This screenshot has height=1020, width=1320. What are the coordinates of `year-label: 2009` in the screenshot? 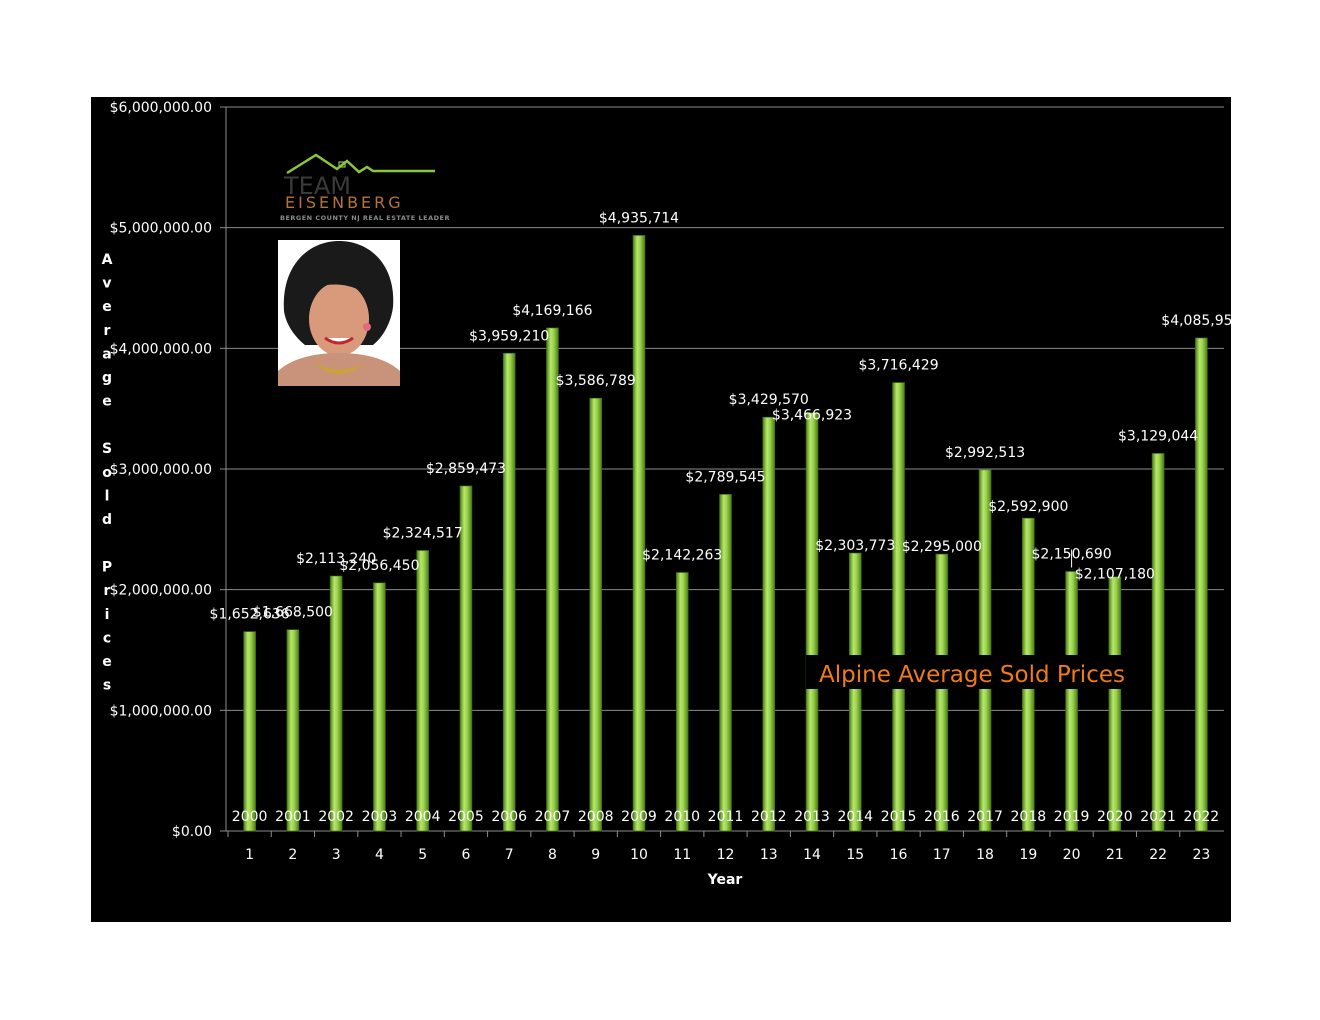 It's located at (639, 817).